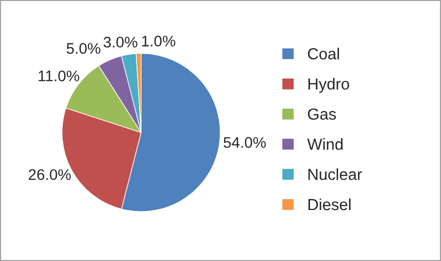 The height and width of the screenshot is (261, 441). Describe the element at coordinates (59, 76) in the screenshot. I see `data-label: 11.0%` at that location.